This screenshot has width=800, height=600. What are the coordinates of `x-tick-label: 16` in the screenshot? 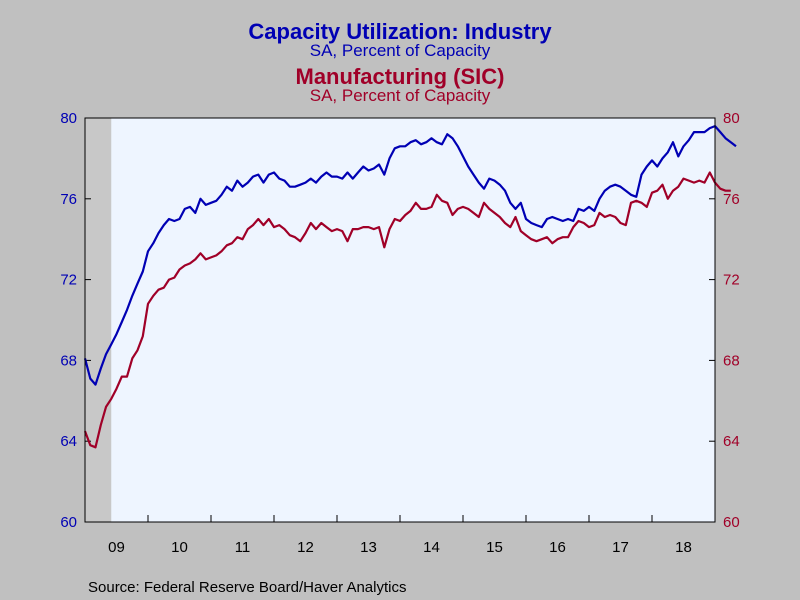 It's located at (557, 547).